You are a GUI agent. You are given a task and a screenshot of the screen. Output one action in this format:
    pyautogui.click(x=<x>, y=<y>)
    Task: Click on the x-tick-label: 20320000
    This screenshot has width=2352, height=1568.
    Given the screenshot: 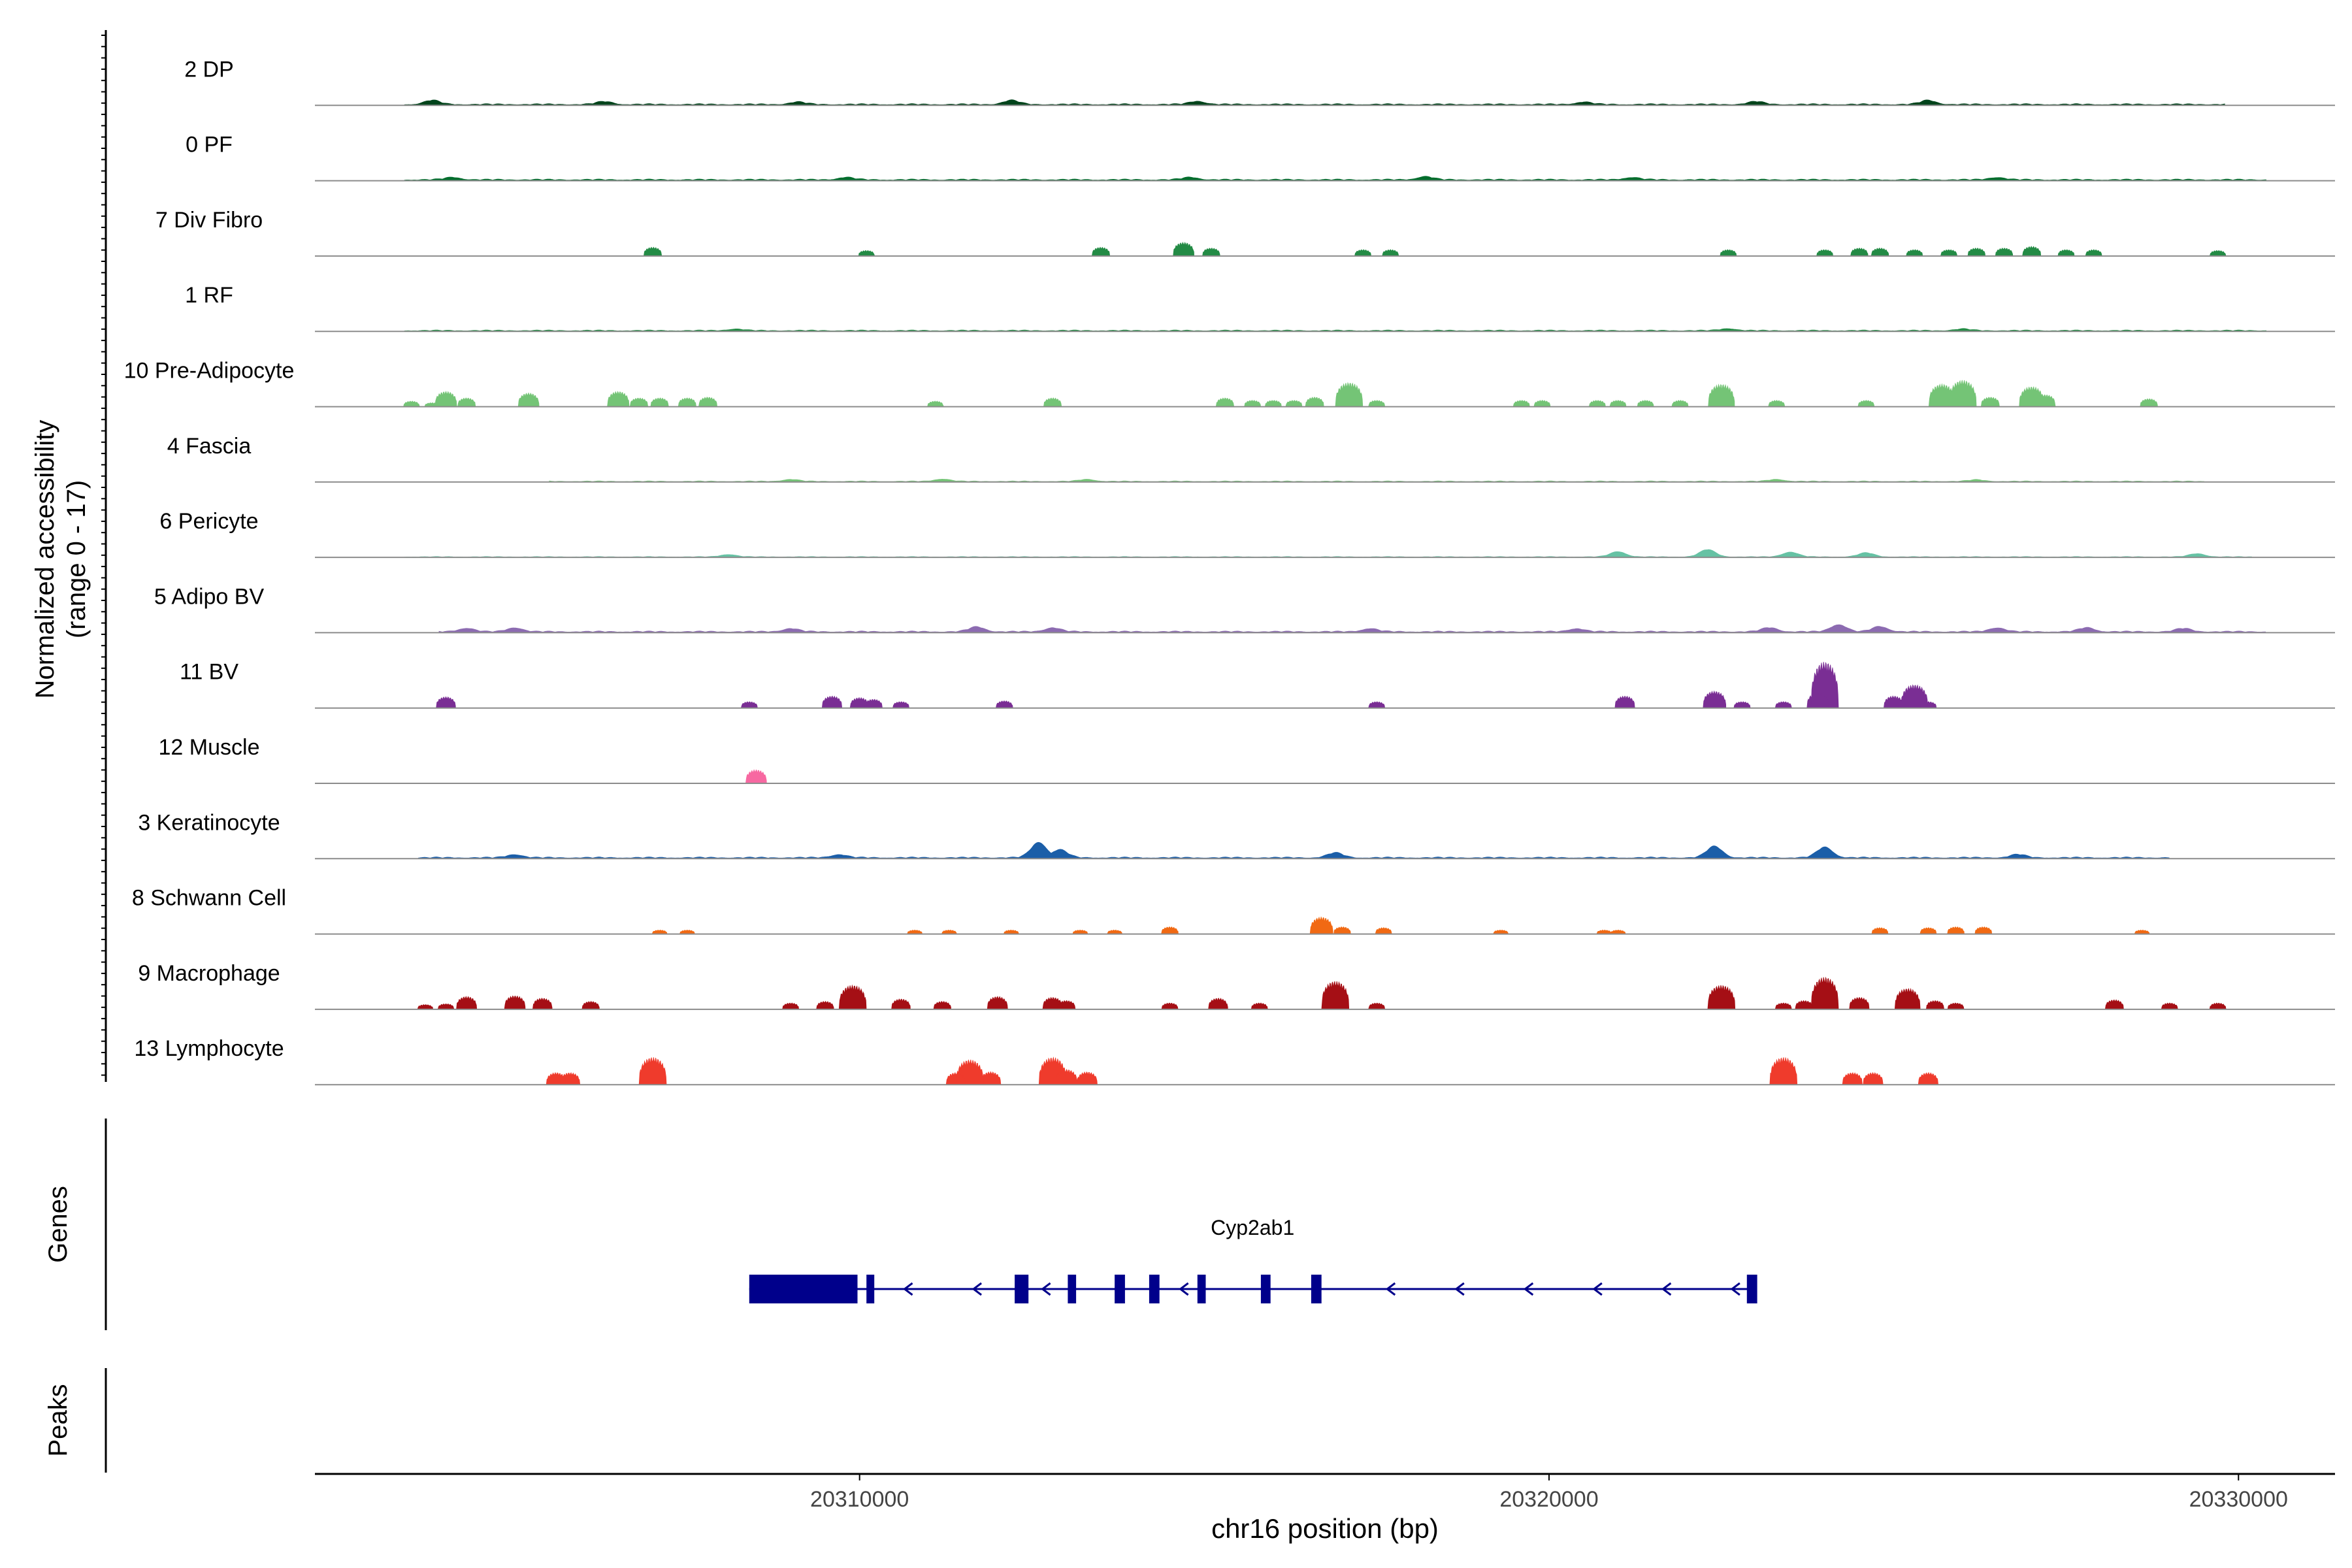 What is the action you would take?
    pyautogui.click(x=1548, y=1499)
    